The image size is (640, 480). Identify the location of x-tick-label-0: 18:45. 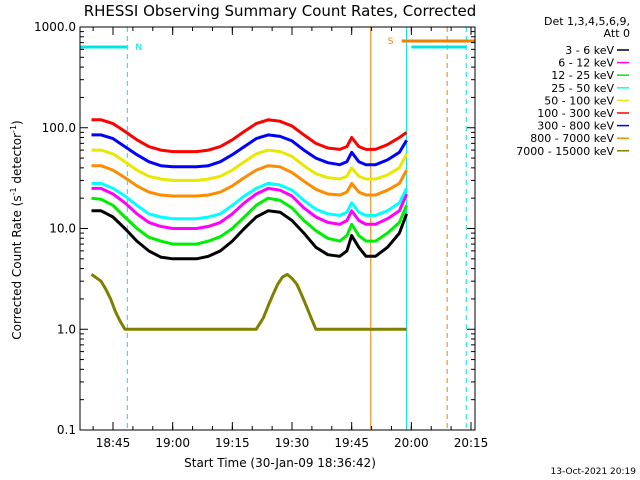
(113, 443).